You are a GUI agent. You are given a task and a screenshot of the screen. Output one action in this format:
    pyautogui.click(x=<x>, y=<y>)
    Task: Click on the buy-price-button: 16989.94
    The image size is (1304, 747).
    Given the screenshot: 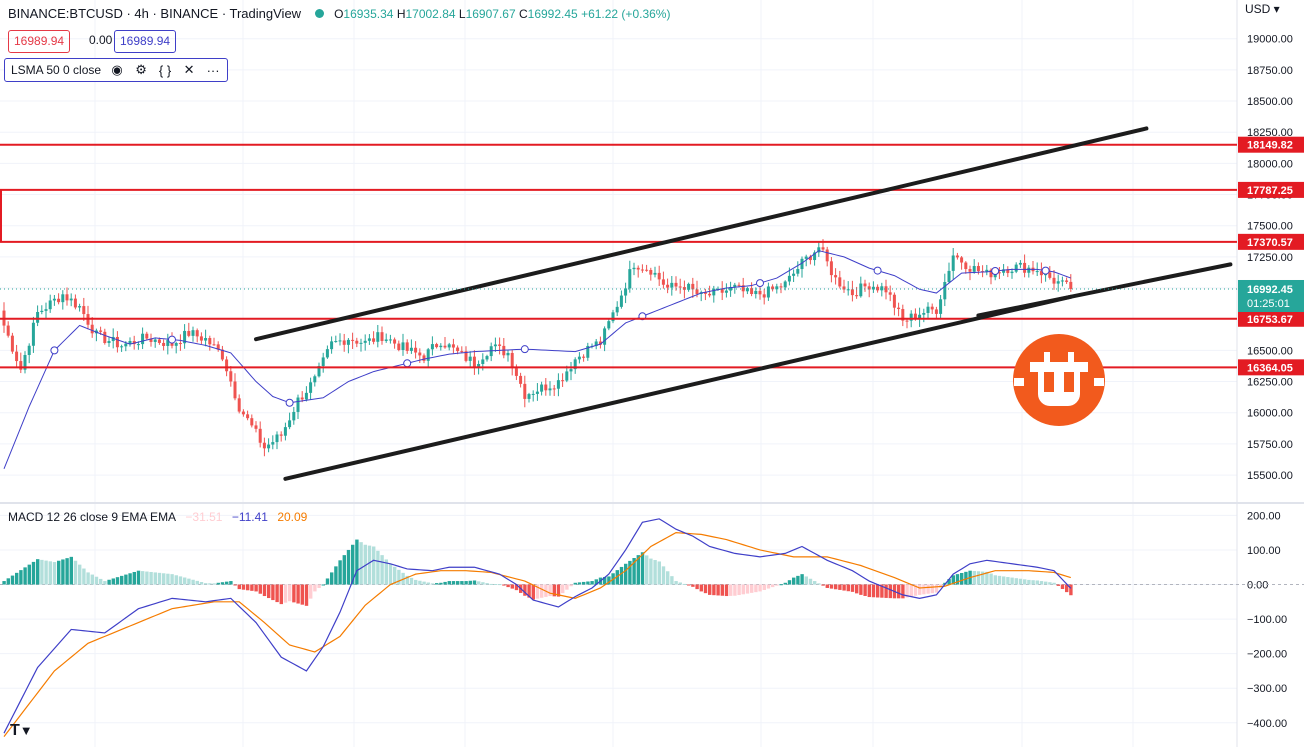 What is the action you would take?
    pyautogui.click(x=145, y=41)
    